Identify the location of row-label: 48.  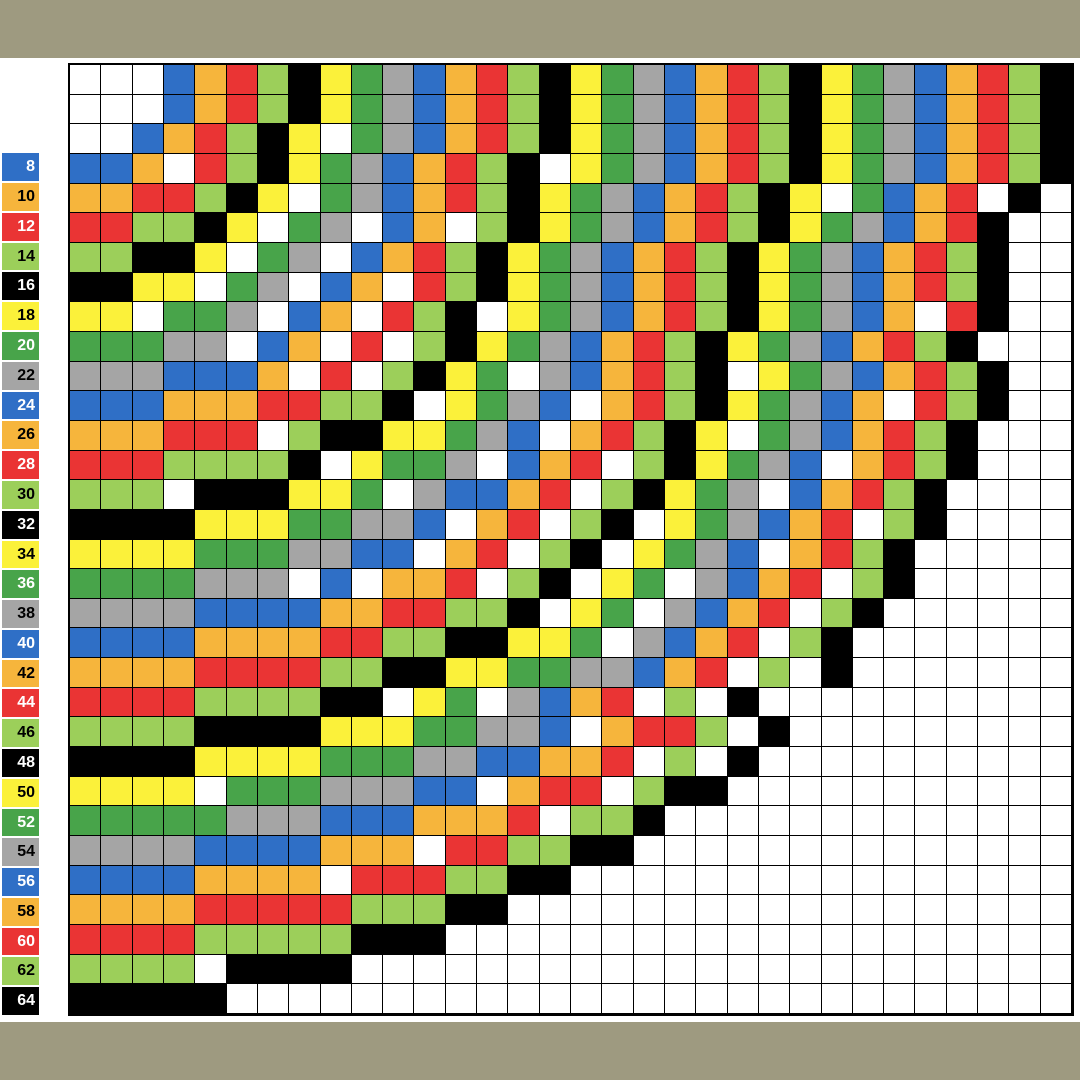
(20, 762).